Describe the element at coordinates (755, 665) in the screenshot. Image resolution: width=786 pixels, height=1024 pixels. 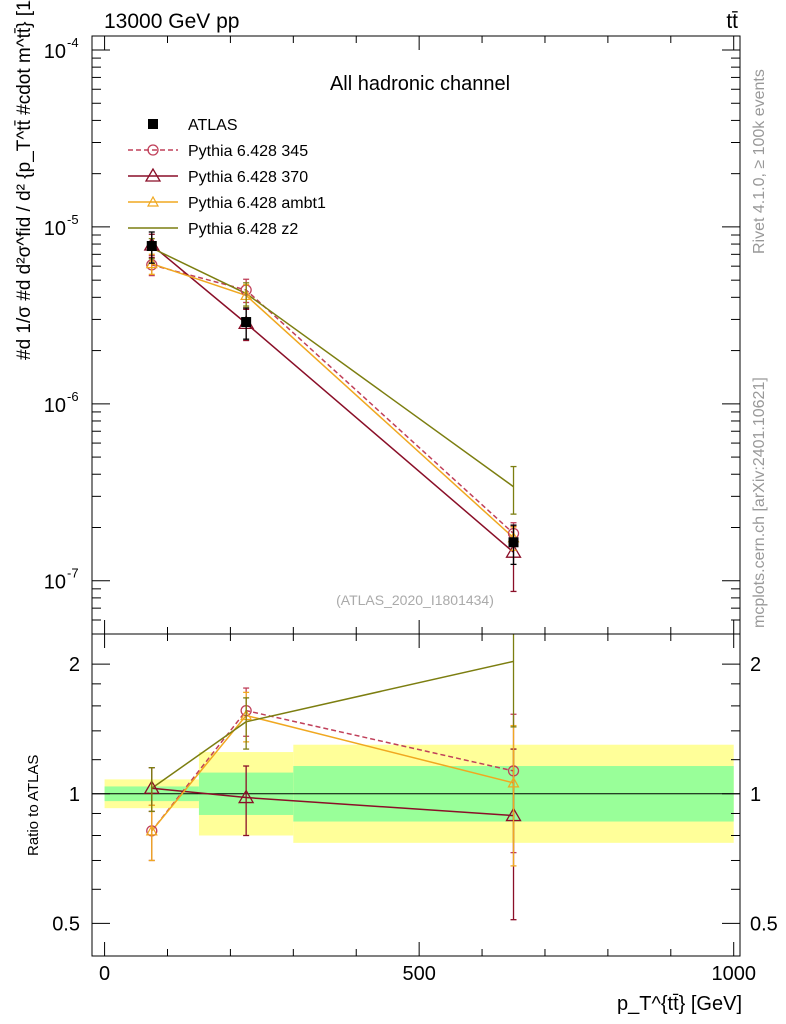
I see `ratio-y-tick-label-right: 2` at that location.